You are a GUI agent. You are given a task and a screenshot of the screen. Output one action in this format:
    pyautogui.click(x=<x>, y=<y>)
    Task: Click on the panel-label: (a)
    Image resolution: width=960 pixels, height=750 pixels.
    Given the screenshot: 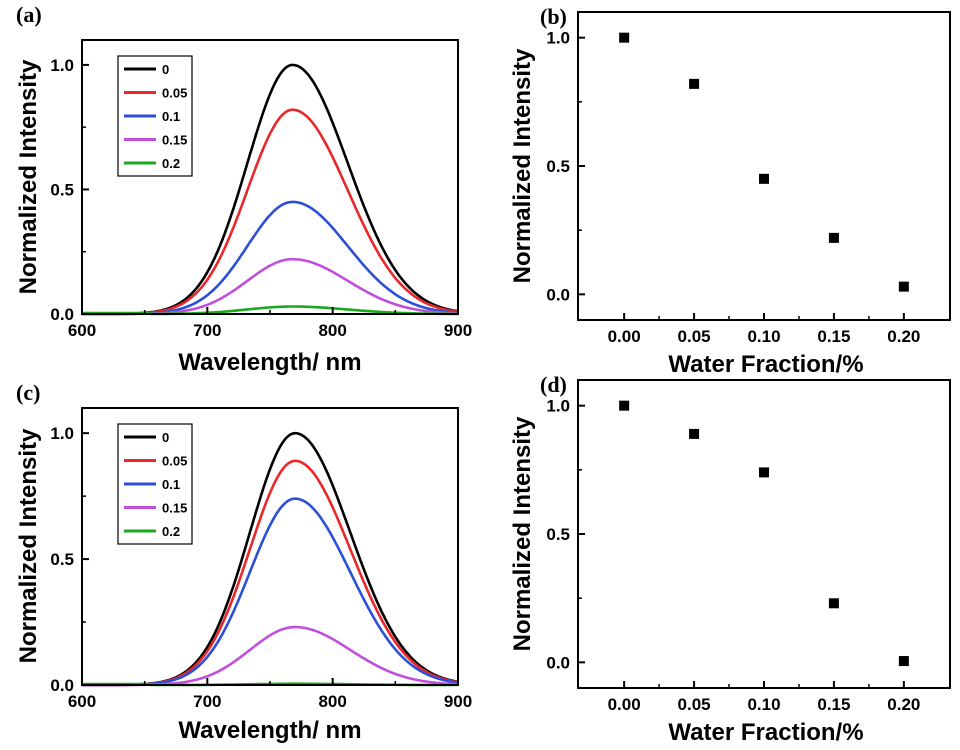 What is the action you would take?
    pyautogui.click(x=29, y=14)
    